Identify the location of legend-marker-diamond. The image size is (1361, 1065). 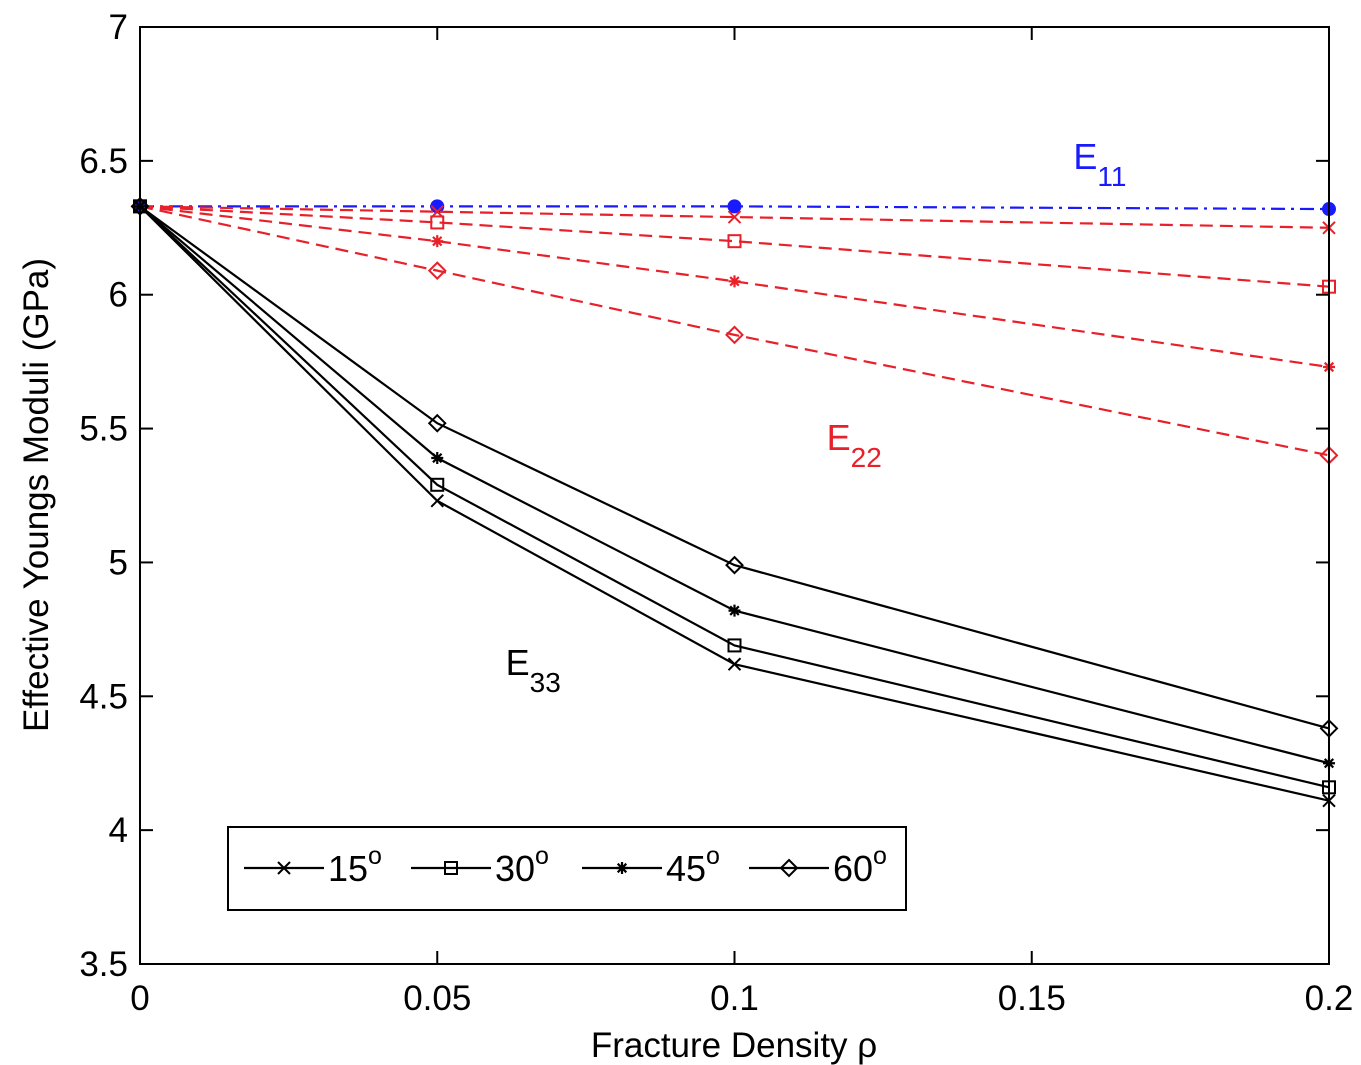
(789, 868).